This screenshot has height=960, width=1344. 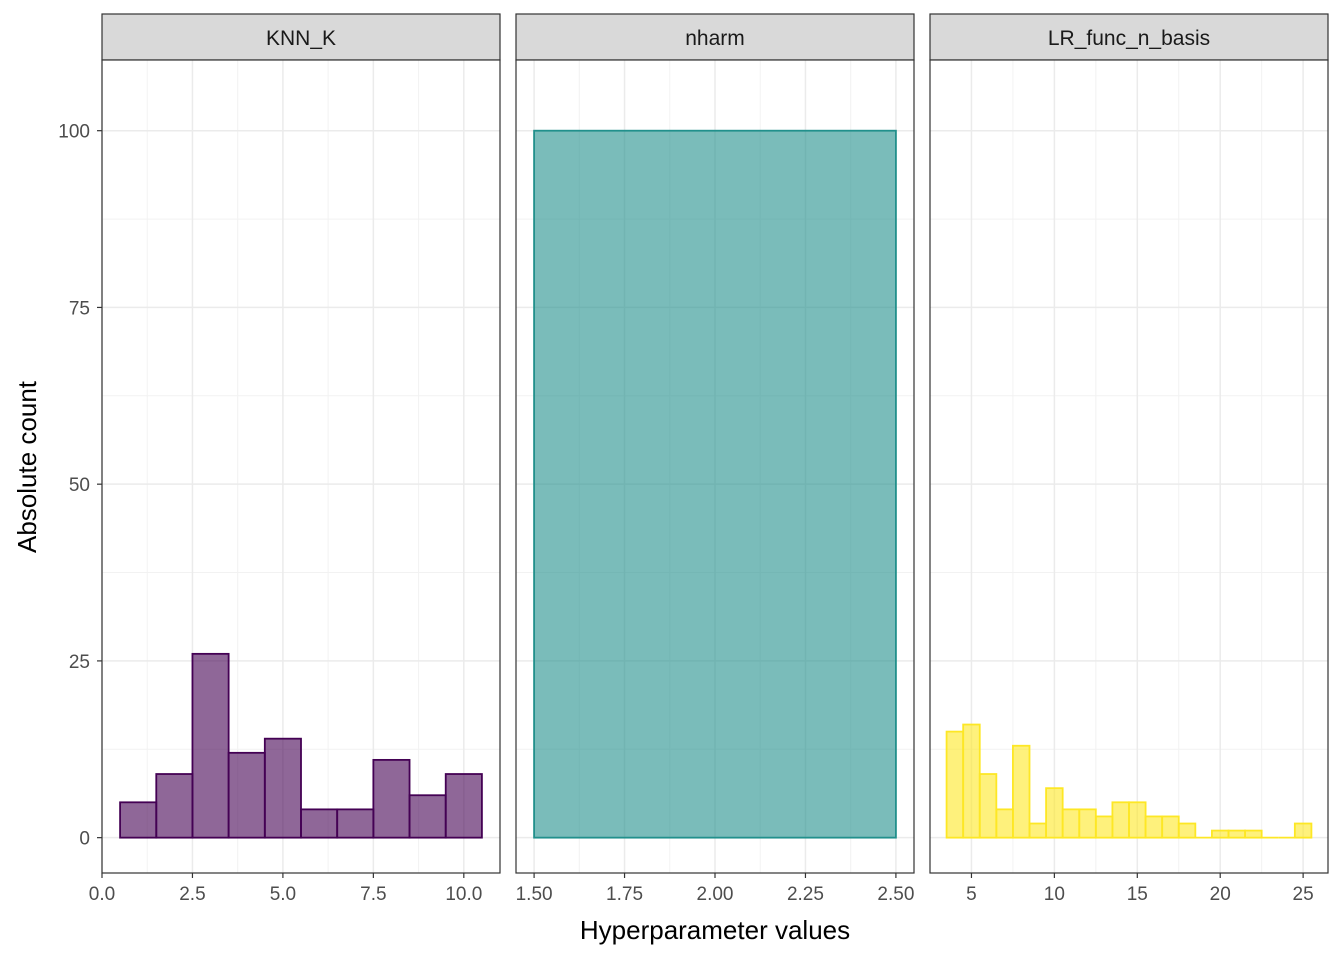 I want to click on x-tick-label: 0.0, so click(x=102, y=894).